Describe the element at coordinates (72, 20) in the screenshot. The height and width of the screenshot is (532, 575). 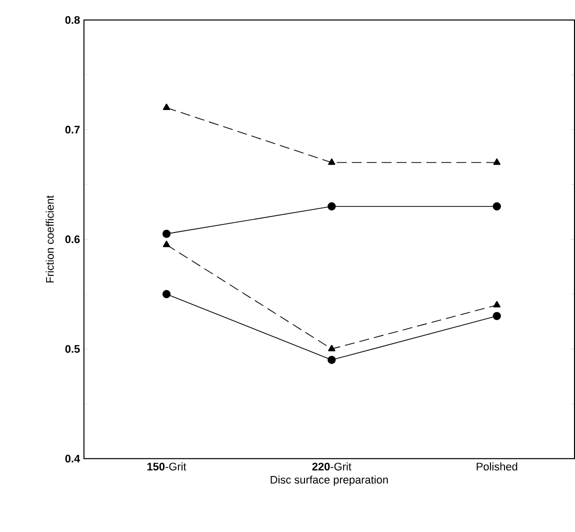
I see `y-tick-label: 0.8` at that location.